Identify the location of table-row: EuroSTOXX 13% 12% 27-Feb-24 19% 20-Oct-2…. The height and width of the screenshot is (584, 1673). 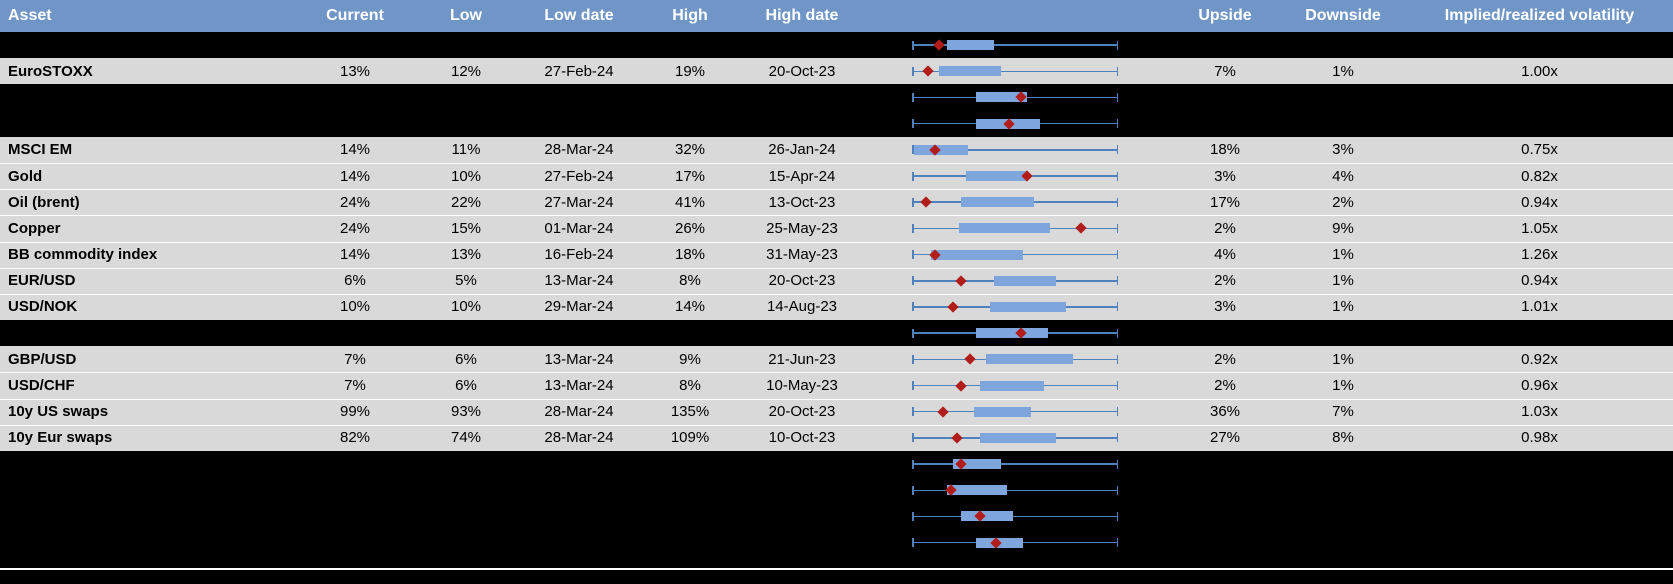
(836, 71).